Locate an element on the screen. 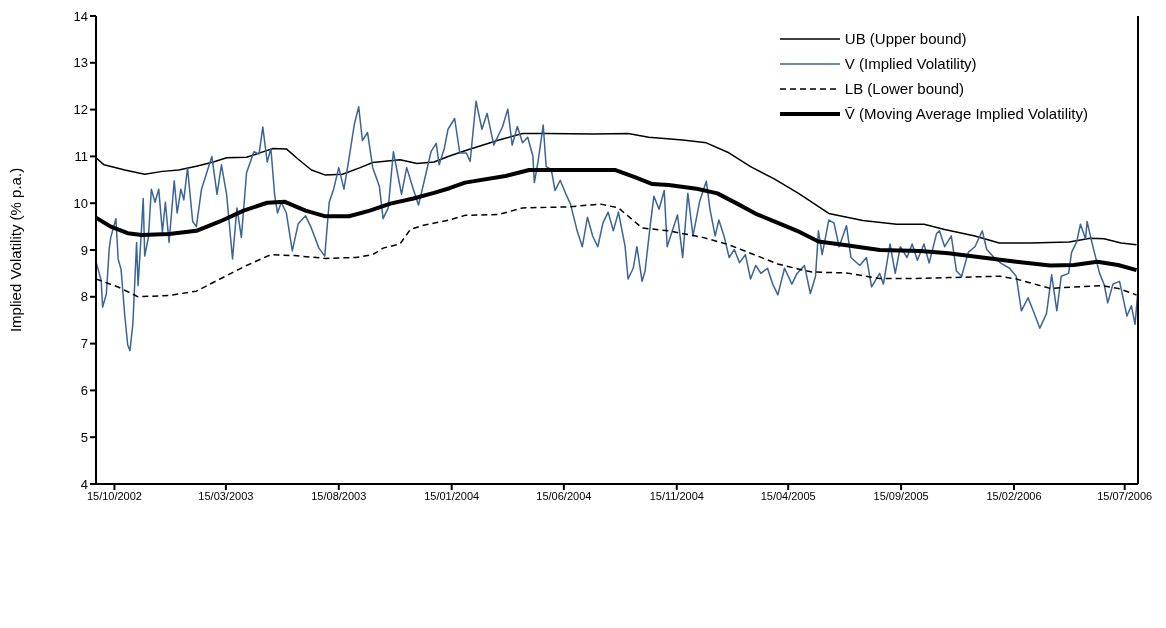 The image size is (1166, 628). y-tick-label: 6 is located at coordinates (84, 391).